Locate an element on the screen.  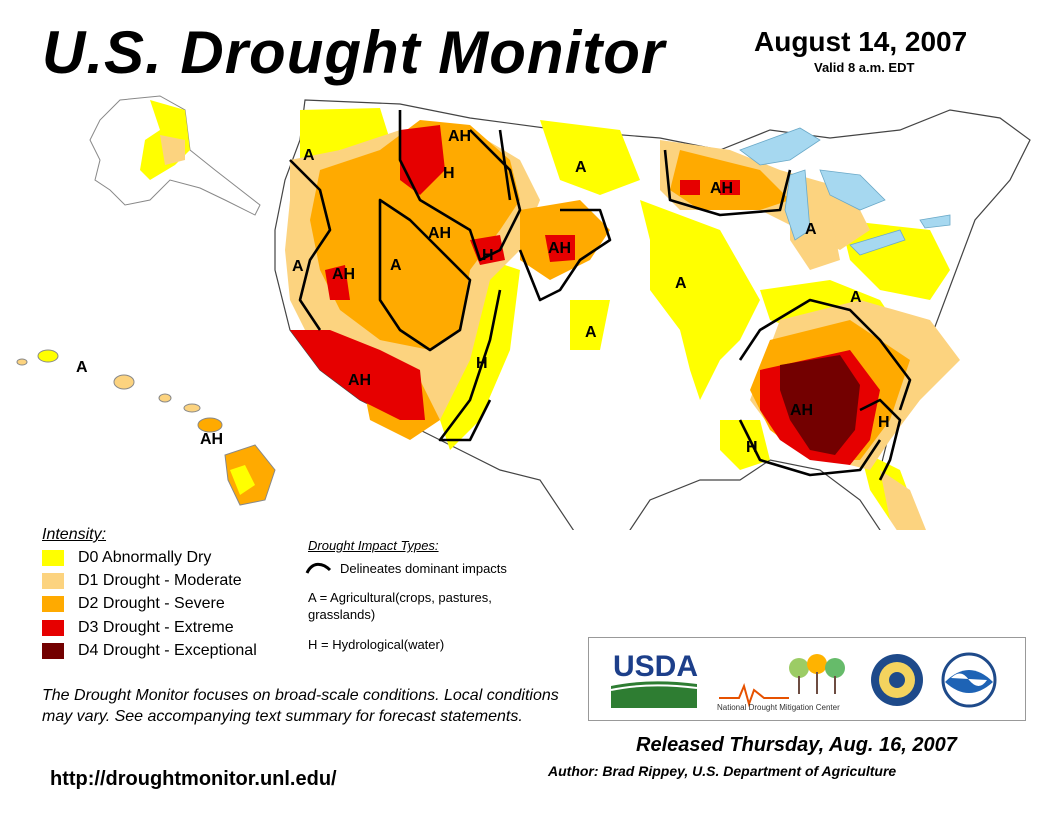
ndmc-logo: National Drought Mitigation Center is located at coordinates (781, 683).